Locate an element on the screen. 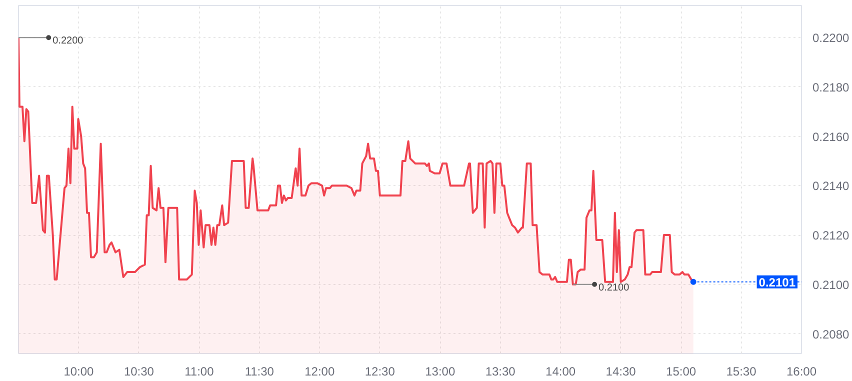 The image size is (852, 381). x-tick-label: 14:30 is located at coordinates (621, 371).